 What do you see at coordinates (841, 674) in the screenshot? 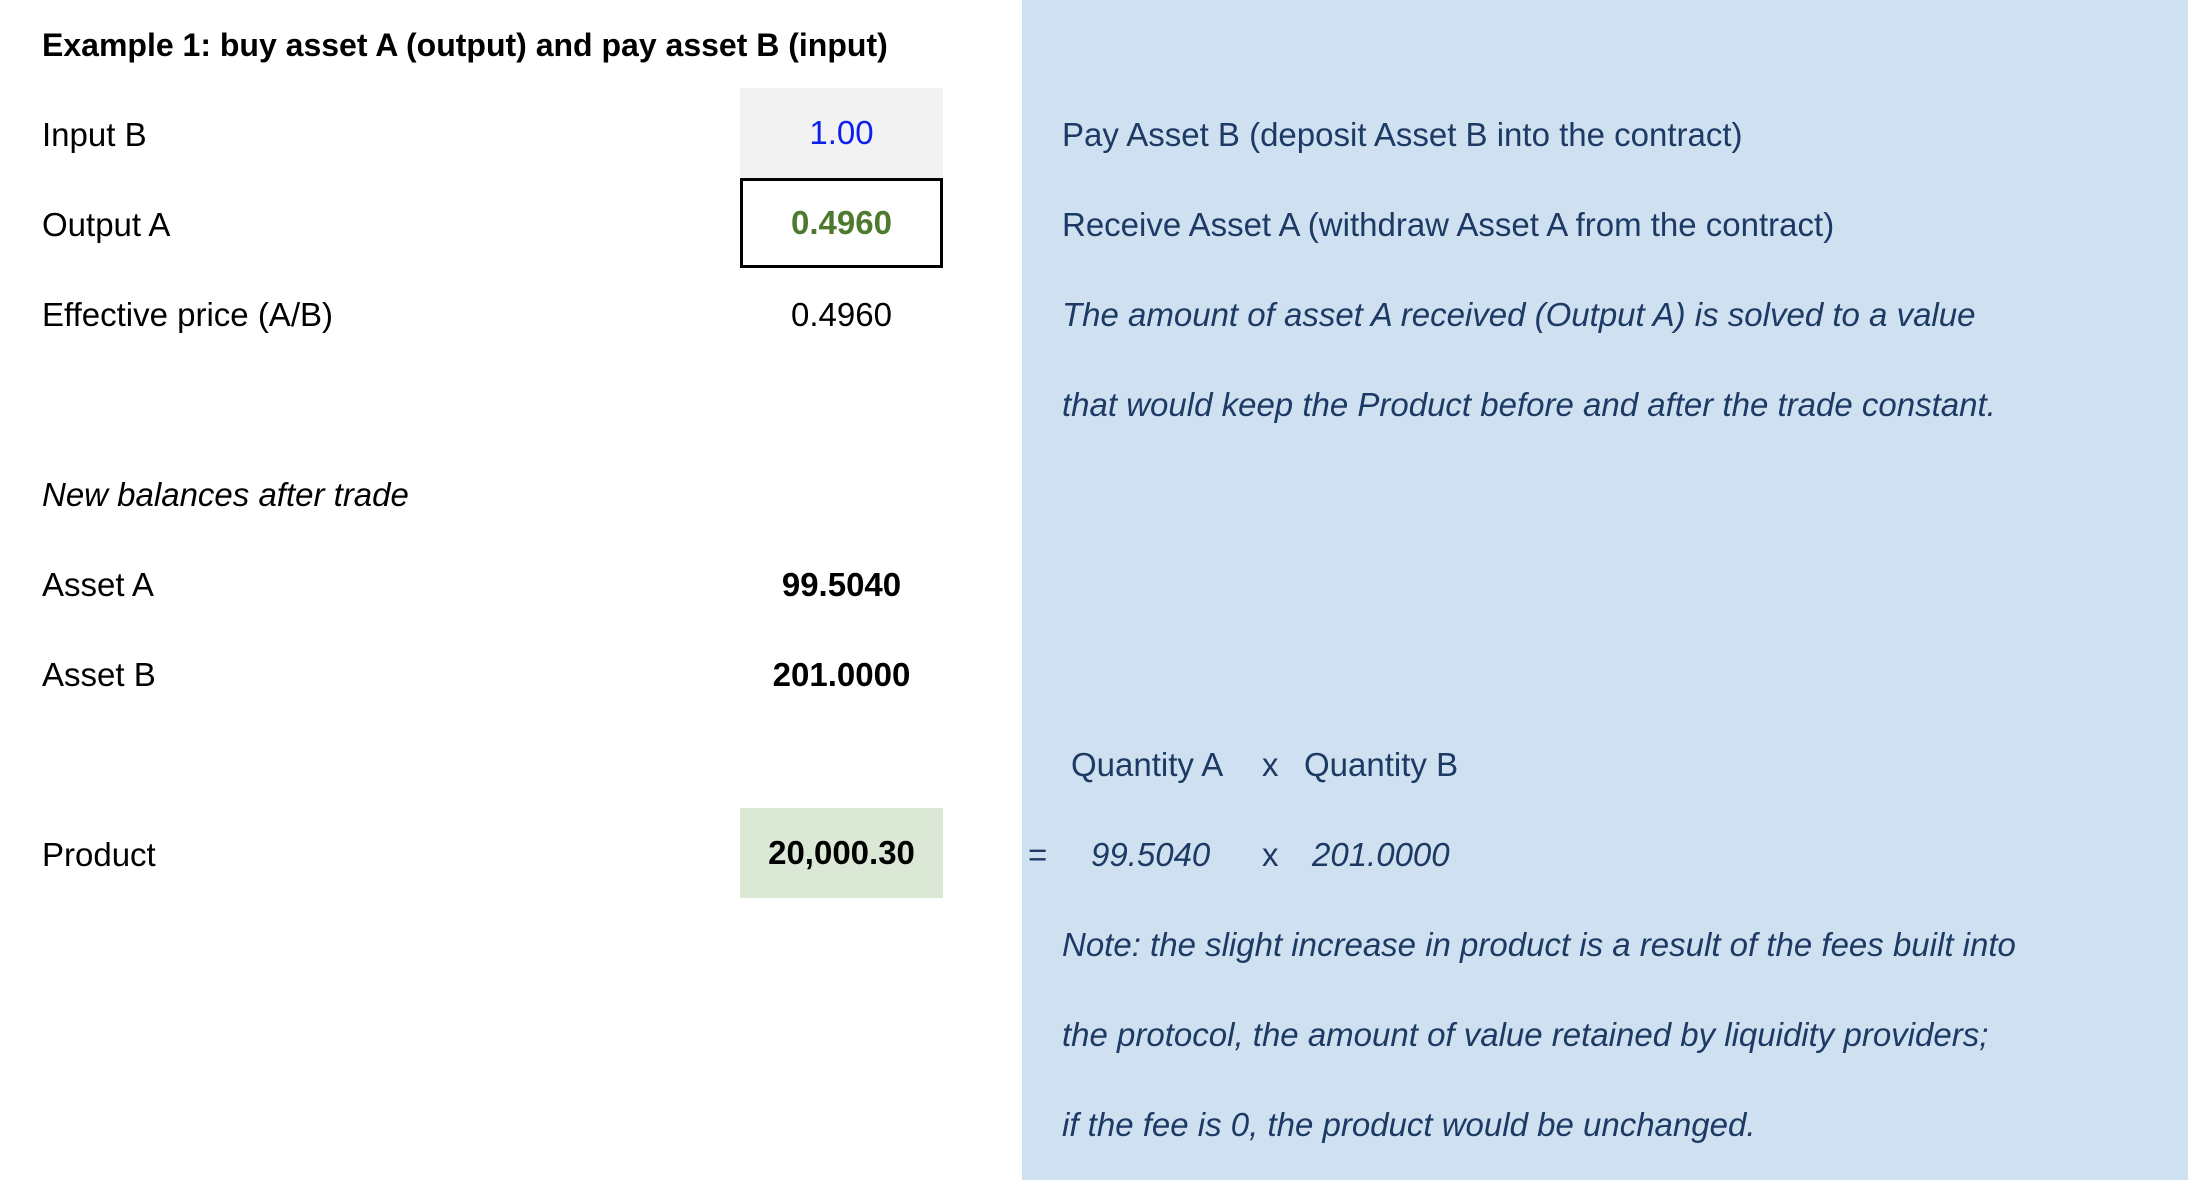
I see `asset-b-cell: 201.0000` at bounding box center [841, 674].